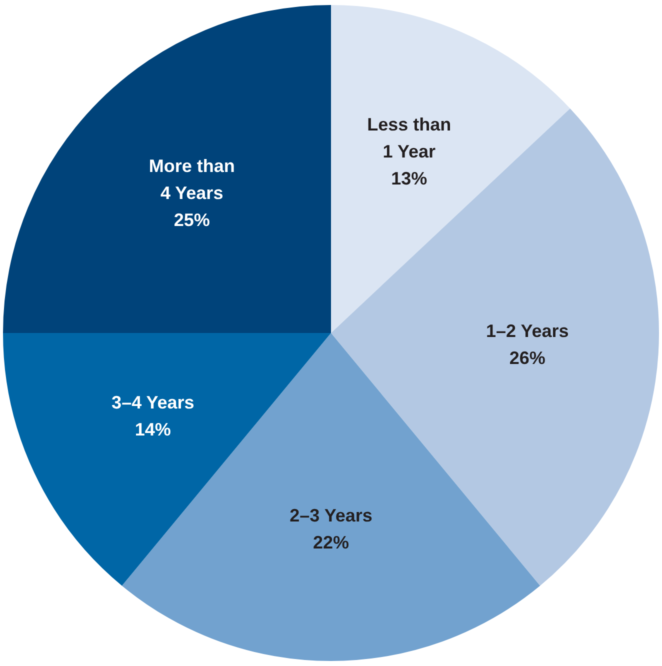 This screenshot has width=662, height=666. I want to click on data-label: 13%, so click(409, 178).